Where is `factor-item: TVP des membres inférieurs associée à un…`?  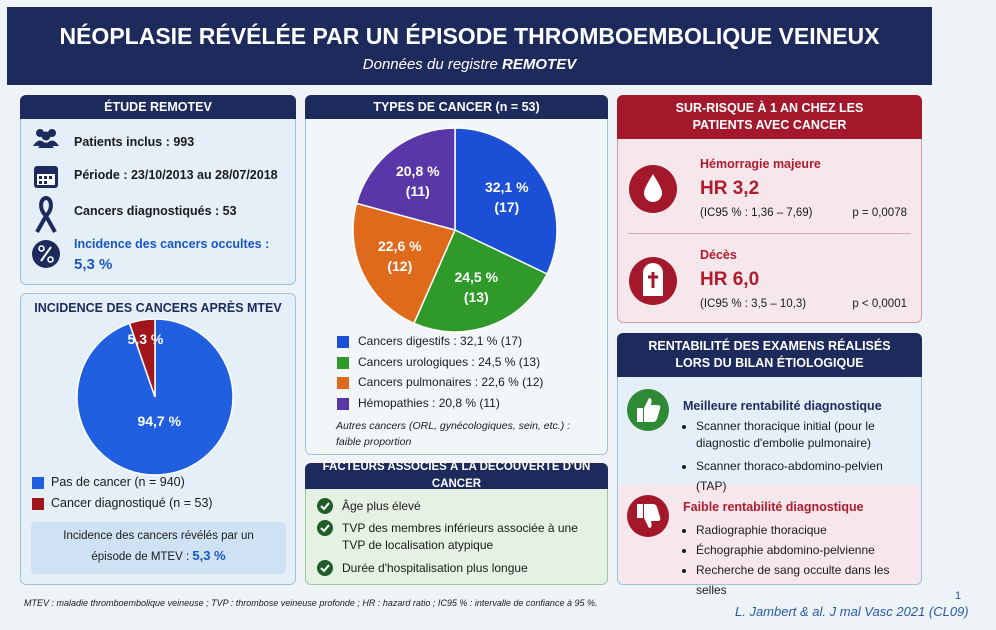
factor-item: TVP des membres inférieurs associée à un… is located at coordinates (460, 536).